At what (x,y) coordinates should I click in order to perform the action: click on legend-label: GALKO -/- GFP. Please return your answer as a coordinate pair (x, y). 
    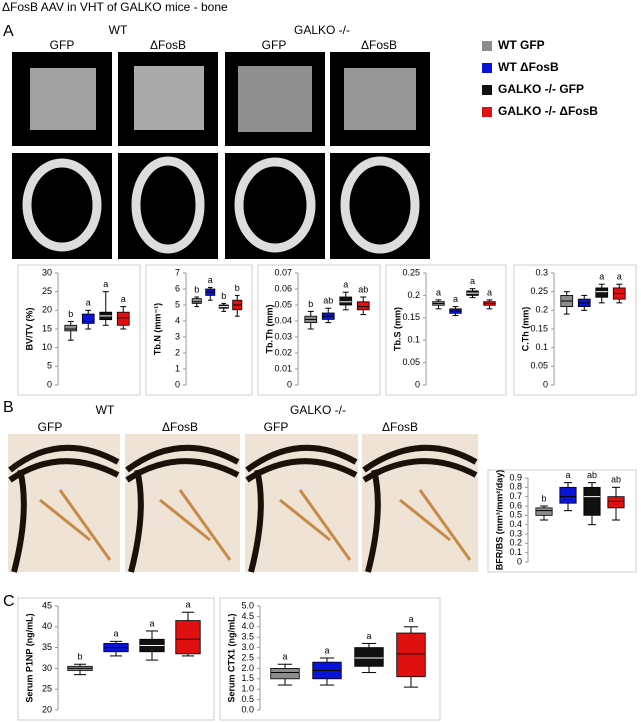
    Looking at the image, I should click on (541, 89).